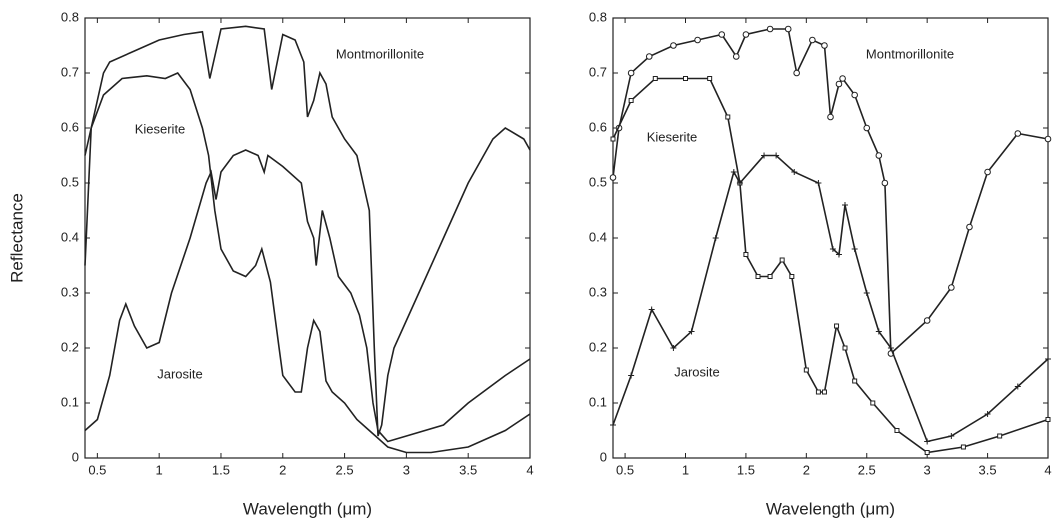 This screenshot has height=525, width=1054. What do you see at coordinates (625, 469) in the screenshot?
I see `x-tick-label: 0.5` at bounding box center [625, 469].